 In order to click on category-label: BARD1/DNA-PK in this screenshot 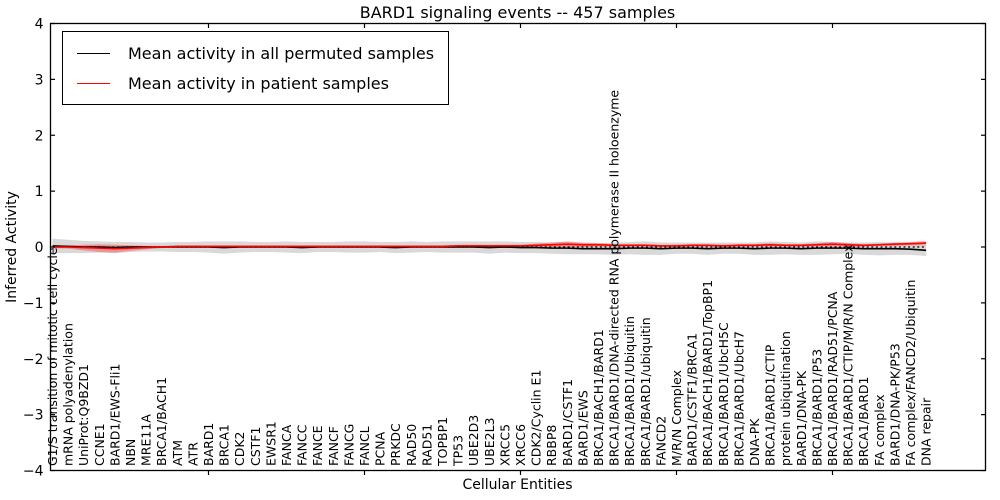, I will do `click(801, 418)`.